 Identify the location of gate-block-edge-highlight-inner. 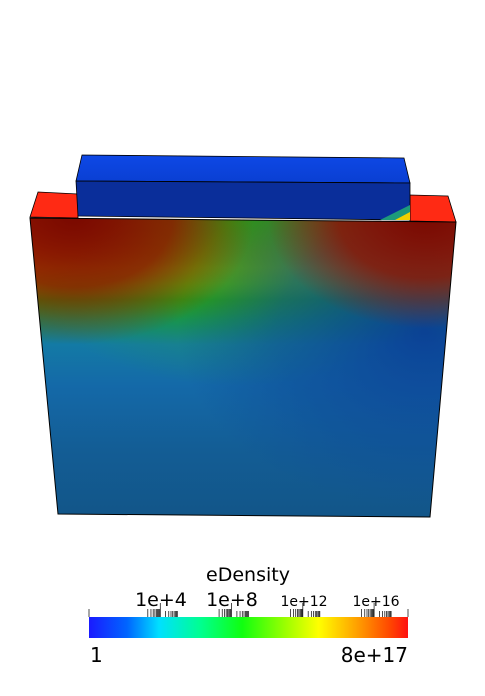
(402, 216).